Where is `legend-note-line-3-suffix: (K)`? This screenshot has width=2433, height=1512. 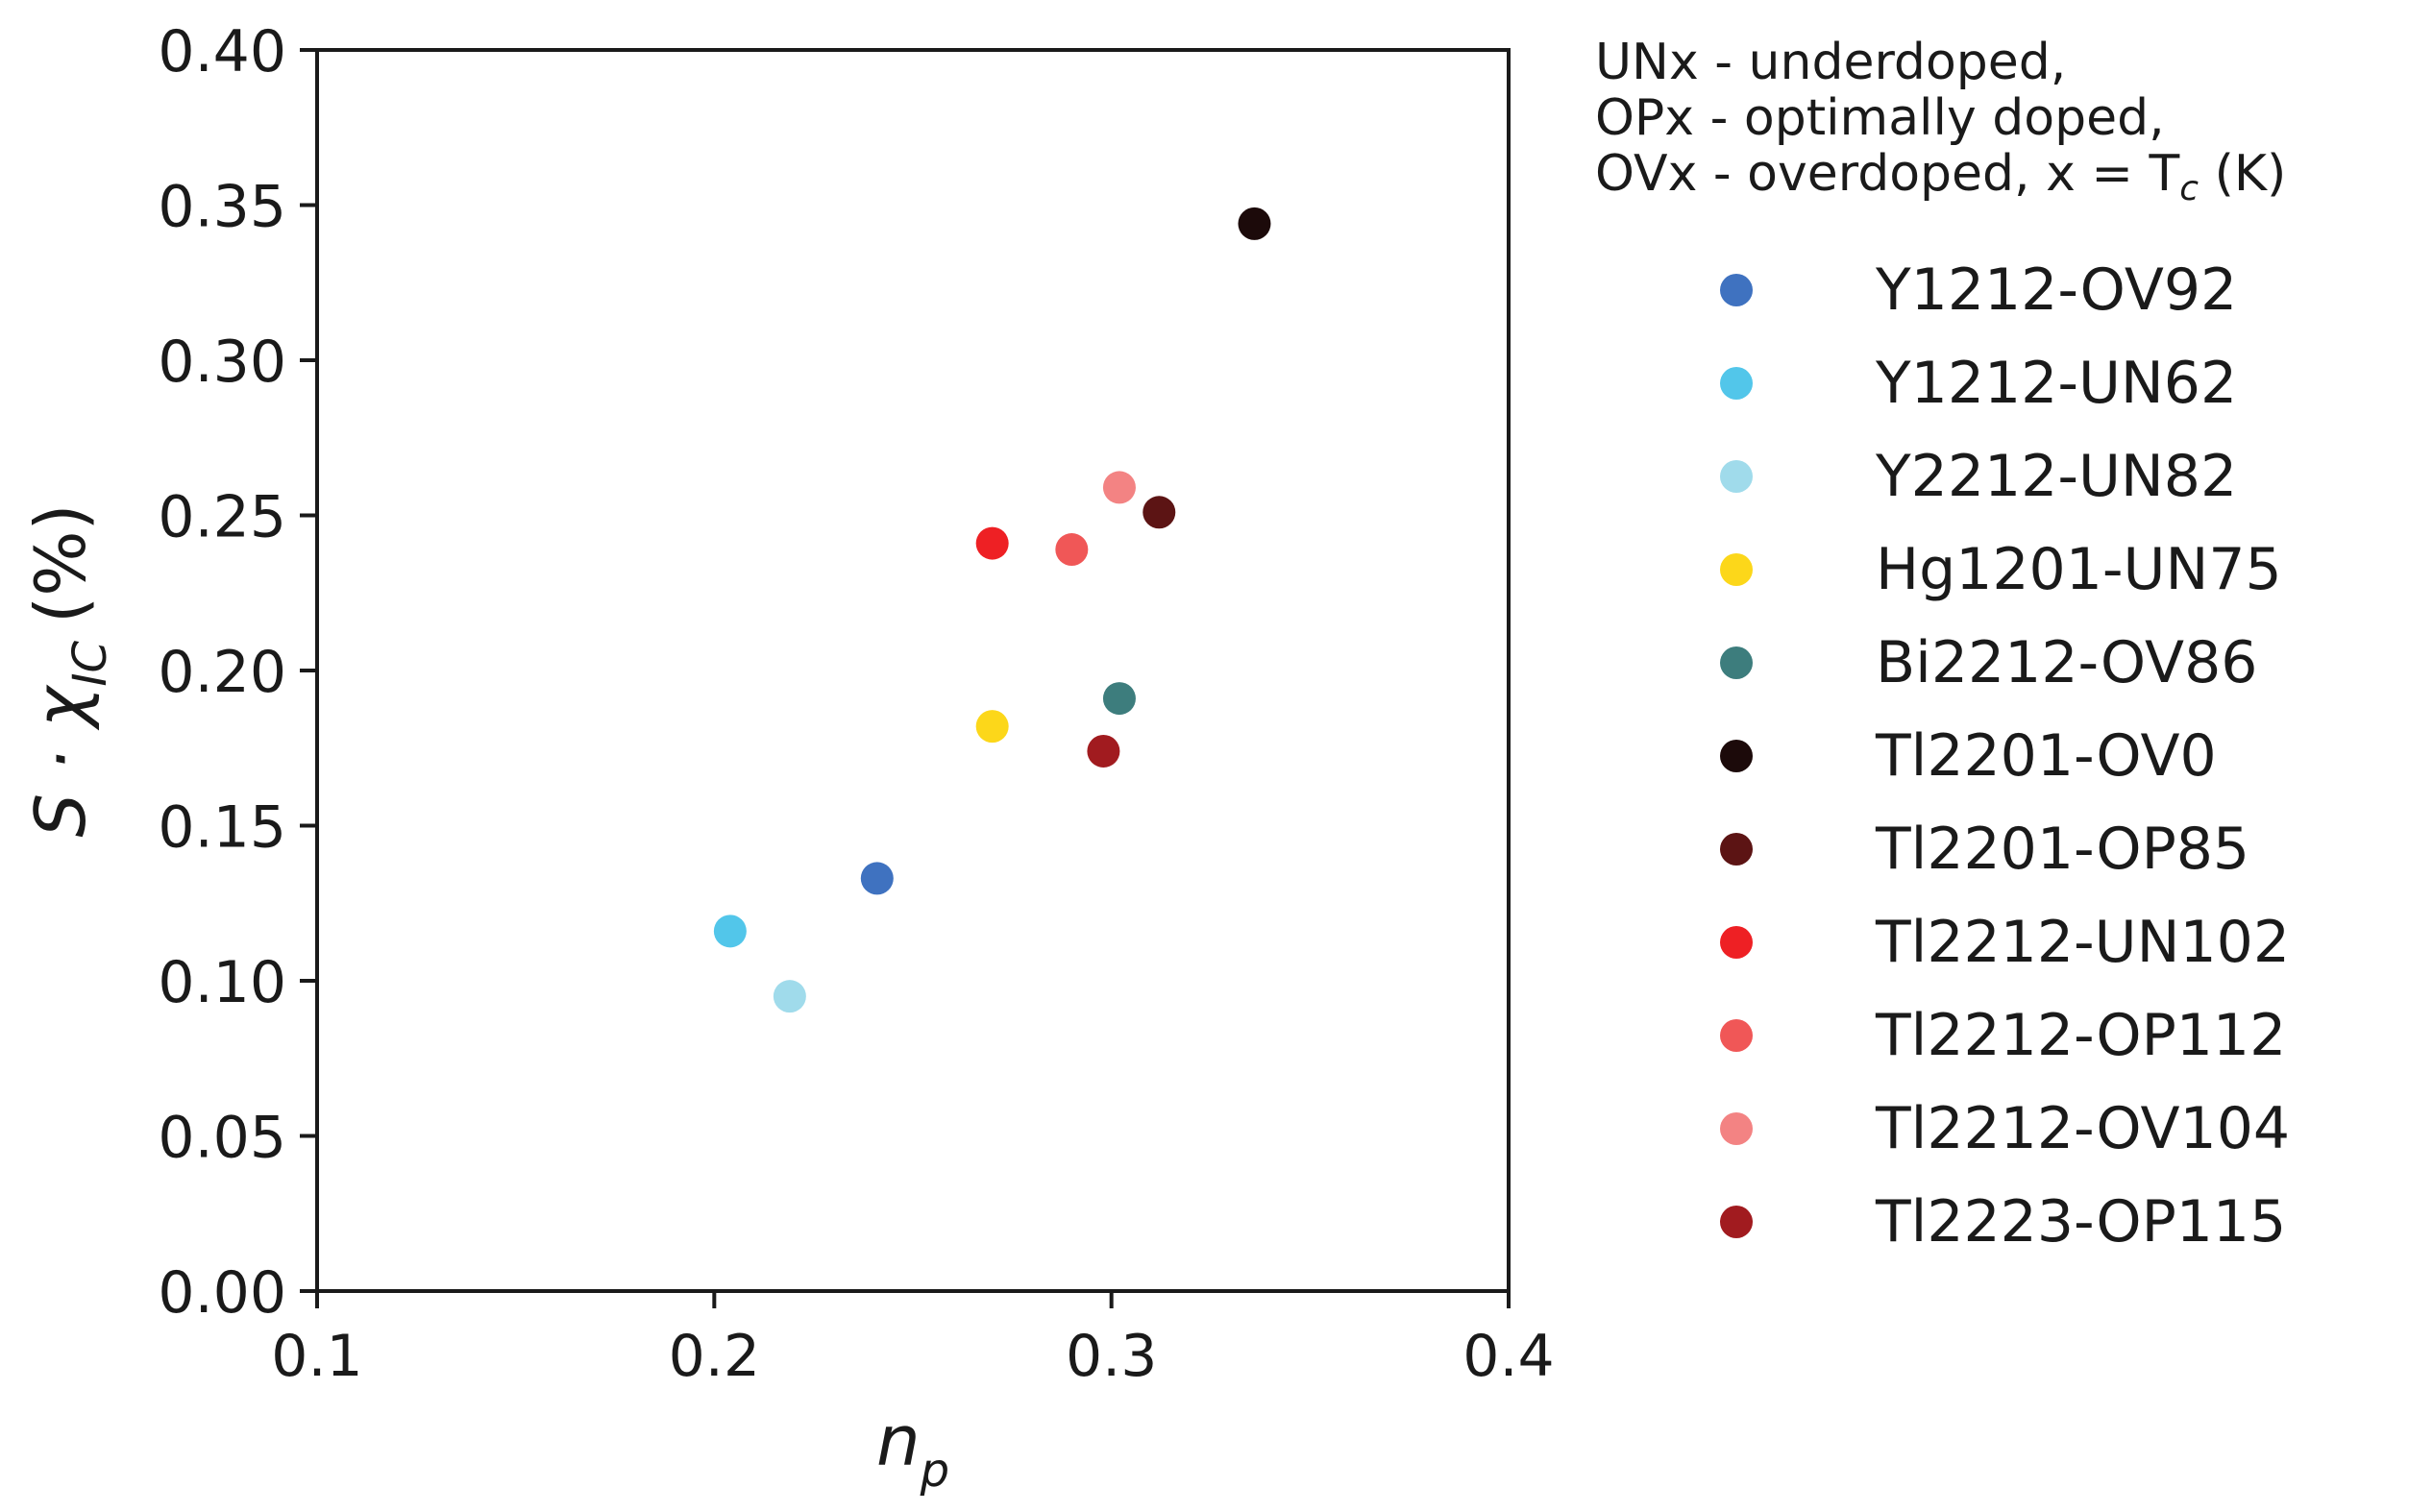
legend-note-line-3-suffix: (K) is located at coordinates (2243, 174).